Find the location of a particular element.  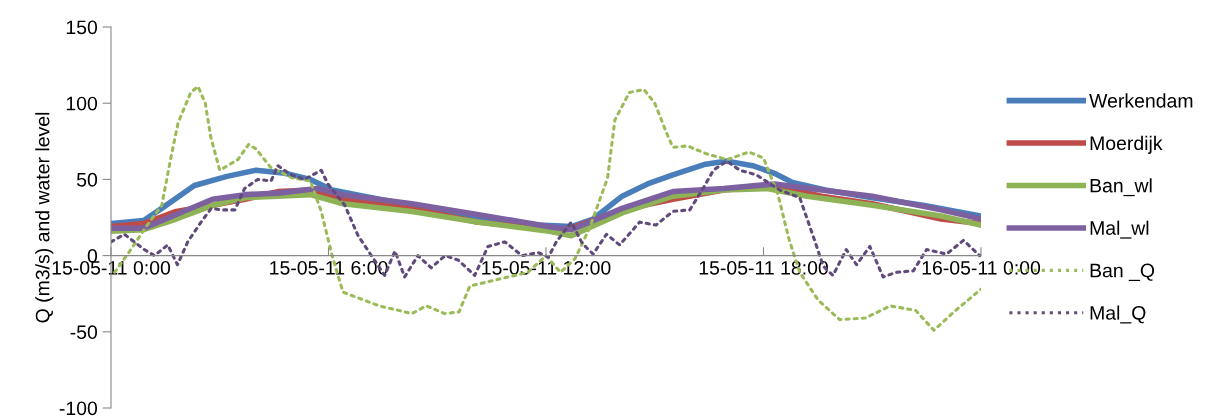

y-tick-label: -100 is located at coordinates (78, 408).